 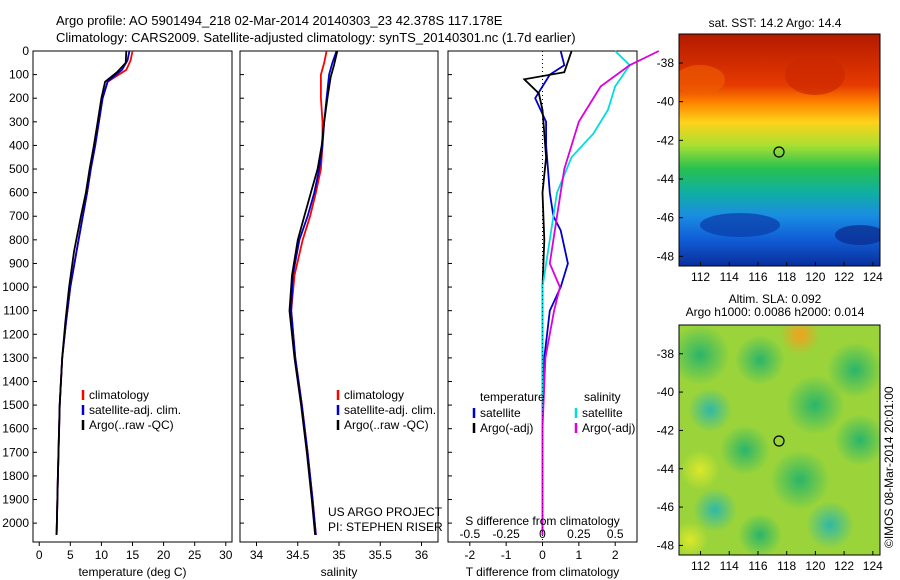 I want to click on s-tick-label: 0, so click(x=542, y=534).